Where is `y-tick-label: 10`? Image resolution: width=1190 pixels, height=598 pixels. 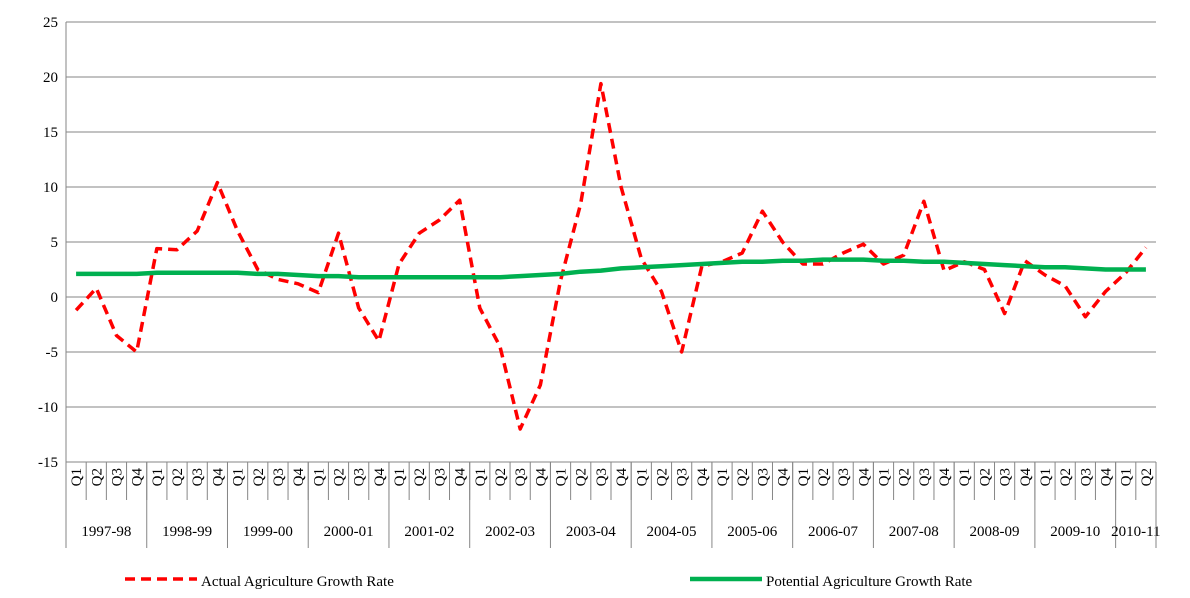 y-tick-label: 10 is located at coordinates (50, 188).